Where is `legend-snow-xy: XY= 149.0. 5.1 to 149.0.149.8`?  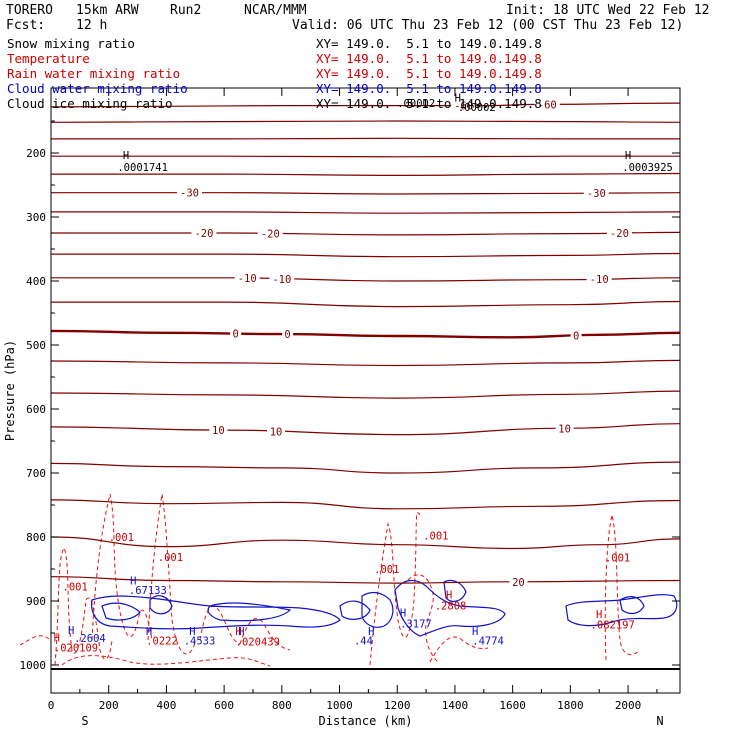
legend-snow-xy: XY= 149.0. 5.1 to 149.0.149.8 is located at coordinates (429, 43).